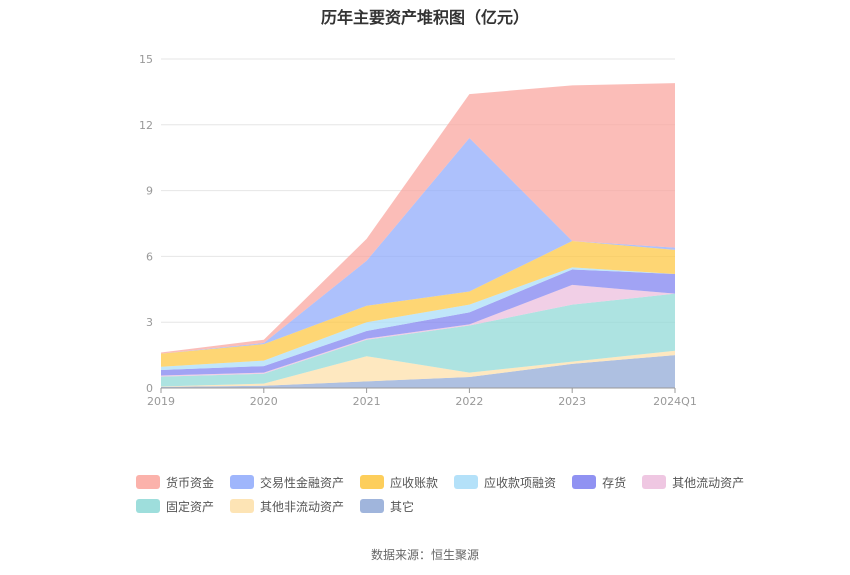 This screenshot has width=850, height=575. What do you see at coordinates (190, 506) in the screenshot?
I see `legend-label: 固定资产` at bounding box center [190, 506].